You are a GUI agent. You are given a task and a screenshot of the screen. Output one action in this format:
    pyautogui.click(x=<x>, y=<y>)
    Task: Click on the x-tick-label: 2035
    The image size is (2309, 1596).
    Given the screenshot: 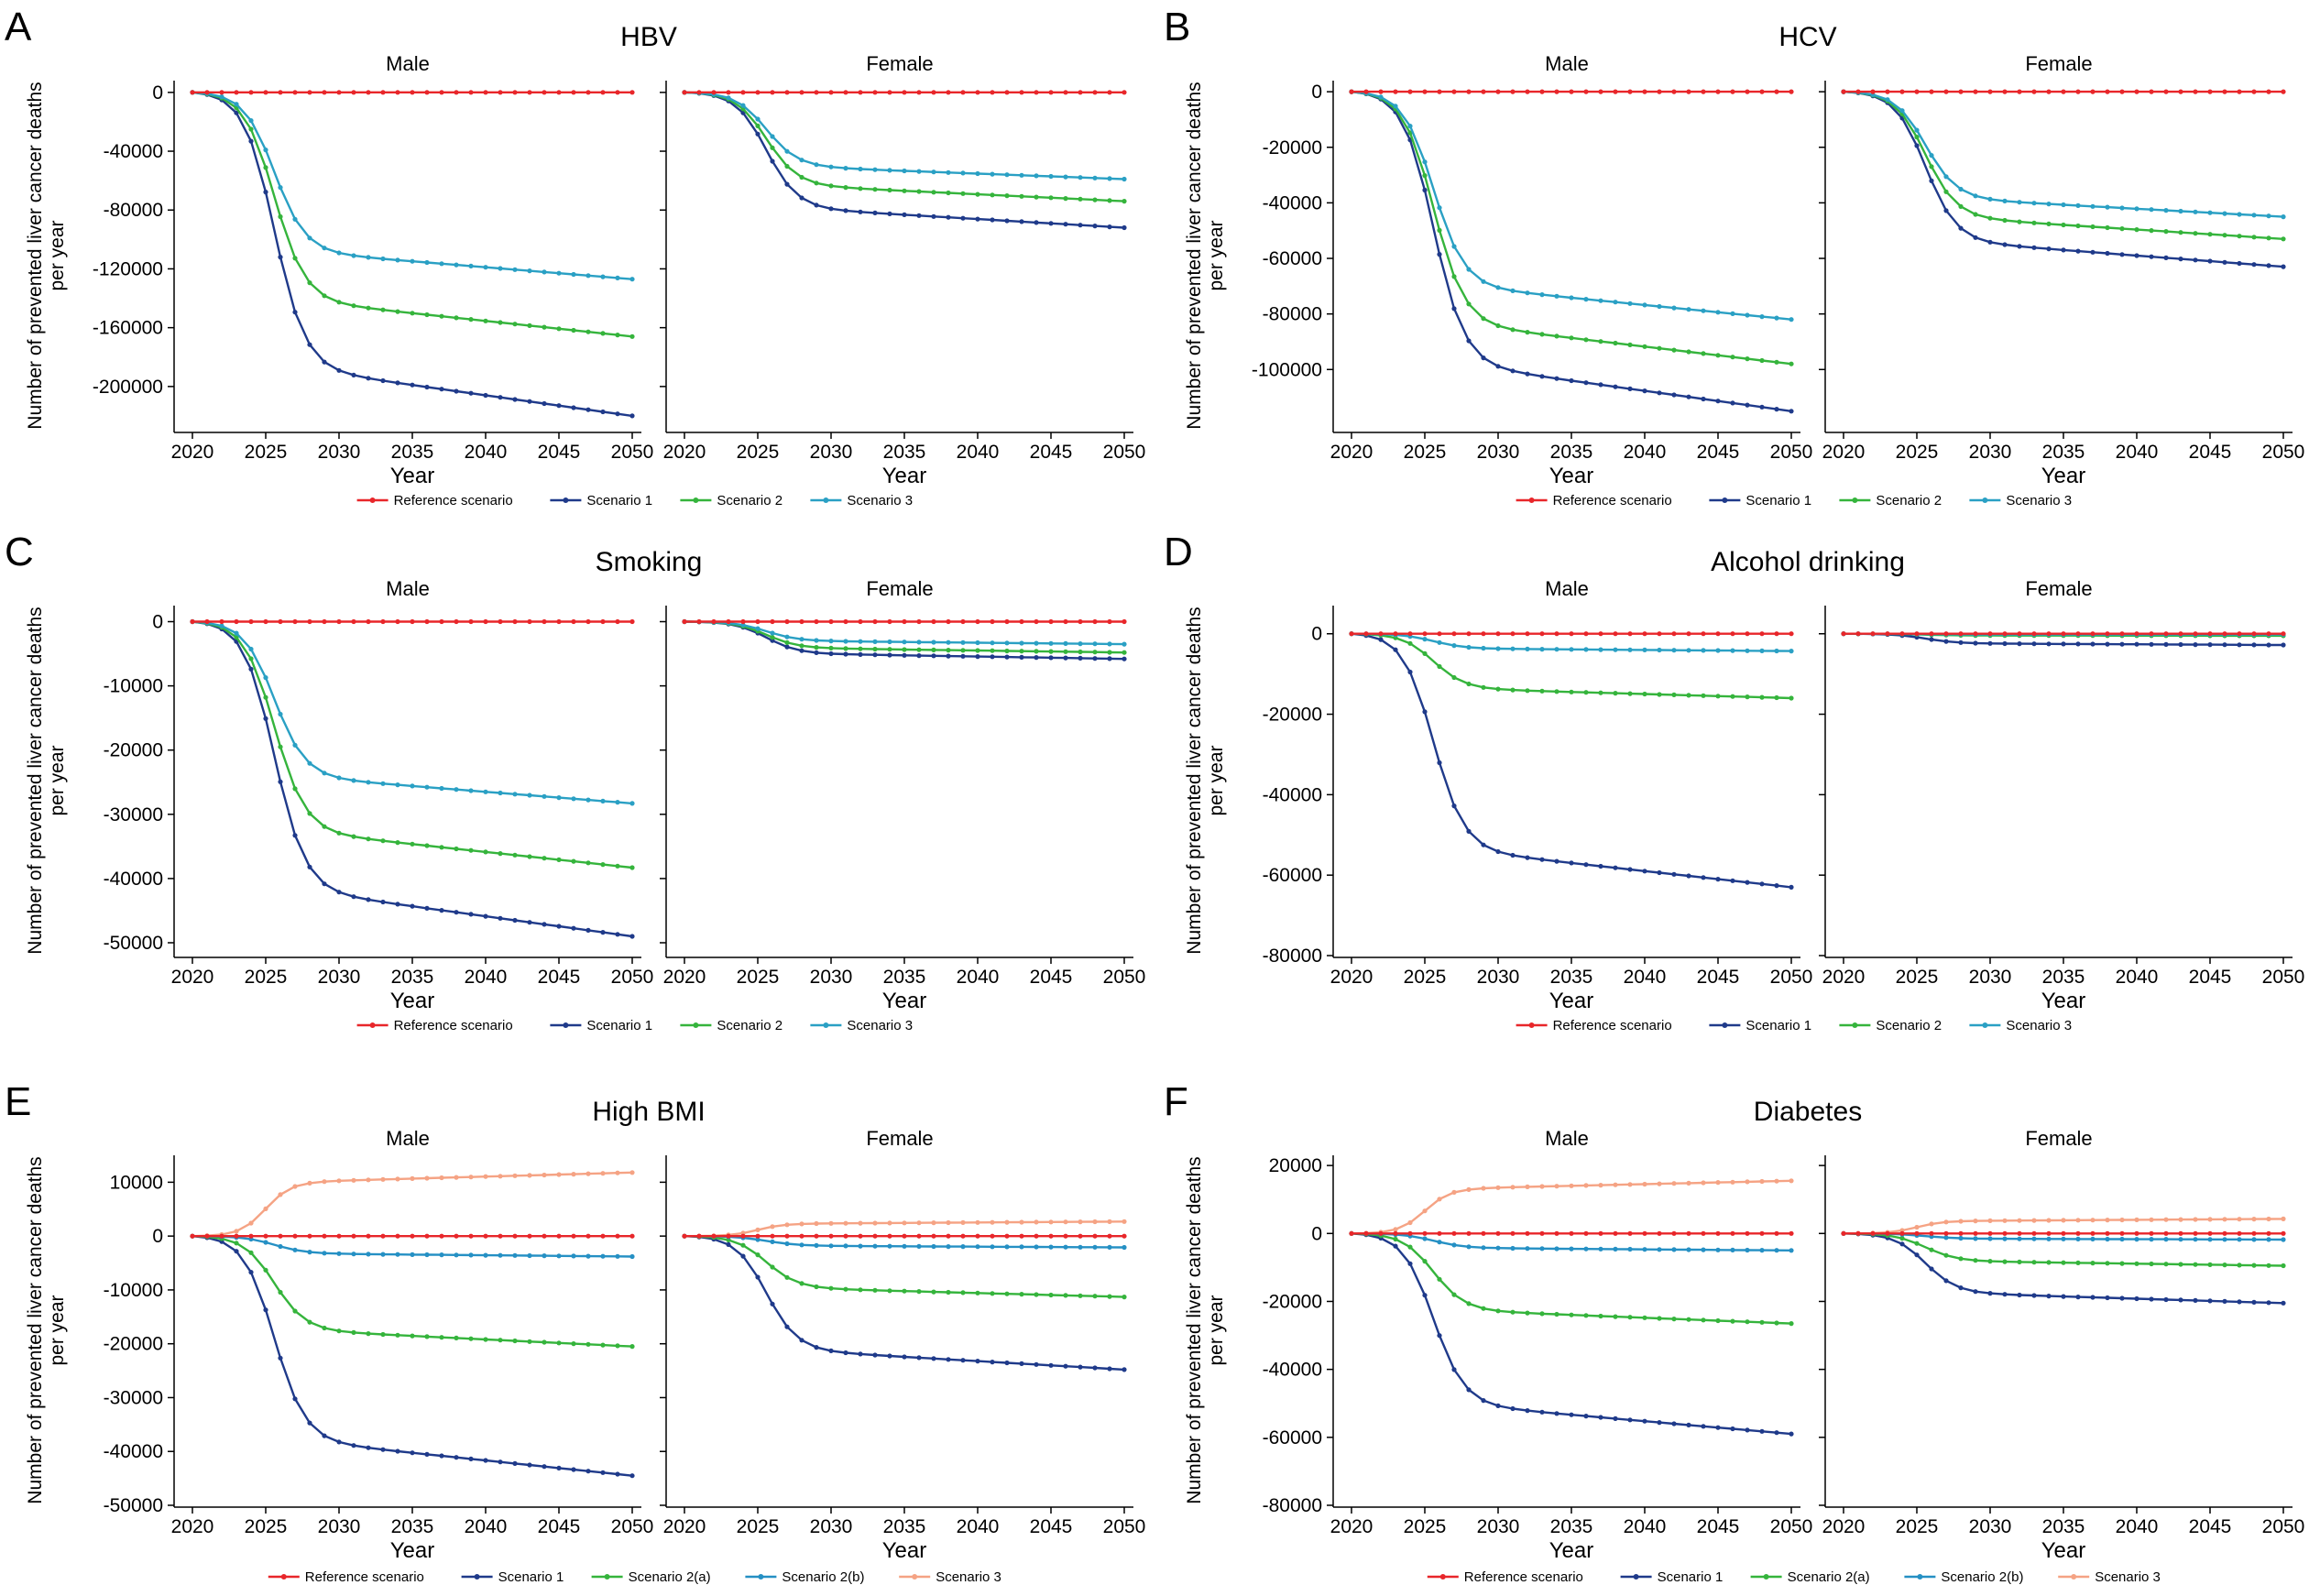 What is the action you would take?
    pyautogui.click(x=2063, y=452)
    